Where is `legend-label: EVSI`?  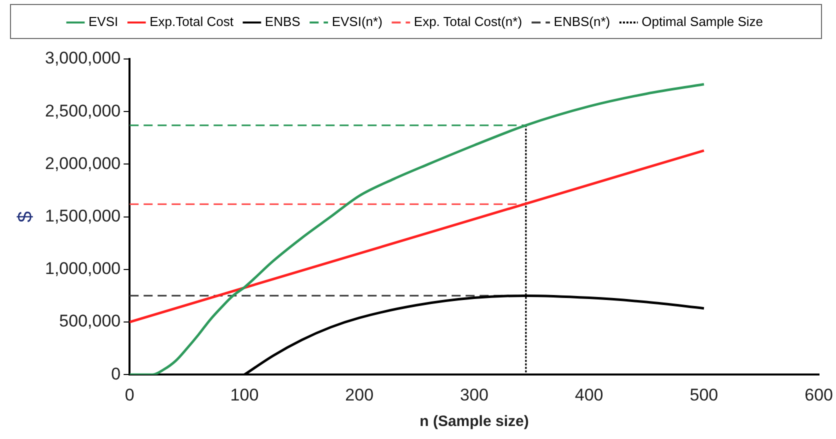 legend-label: EVSI is located at coordinates (103, 22).